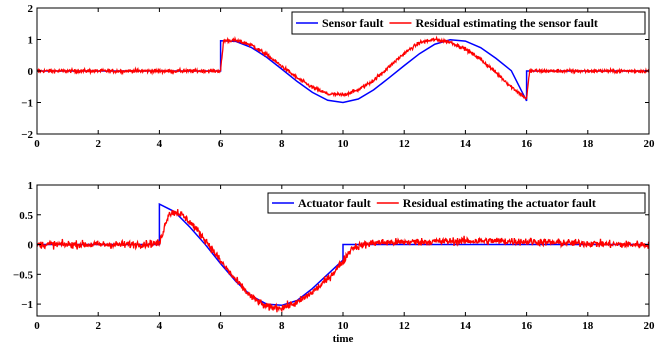  I want to click on y-tick-label: 2, so click(31, 9).